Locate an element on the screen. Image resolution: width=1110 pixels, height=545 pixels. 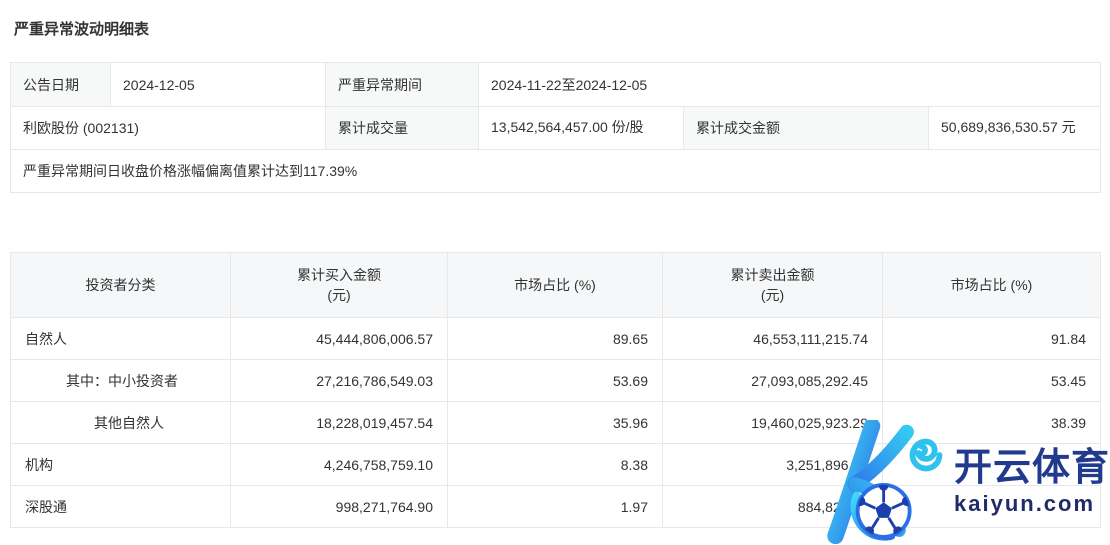
row-sell-share is located at coordinates (991, 506).